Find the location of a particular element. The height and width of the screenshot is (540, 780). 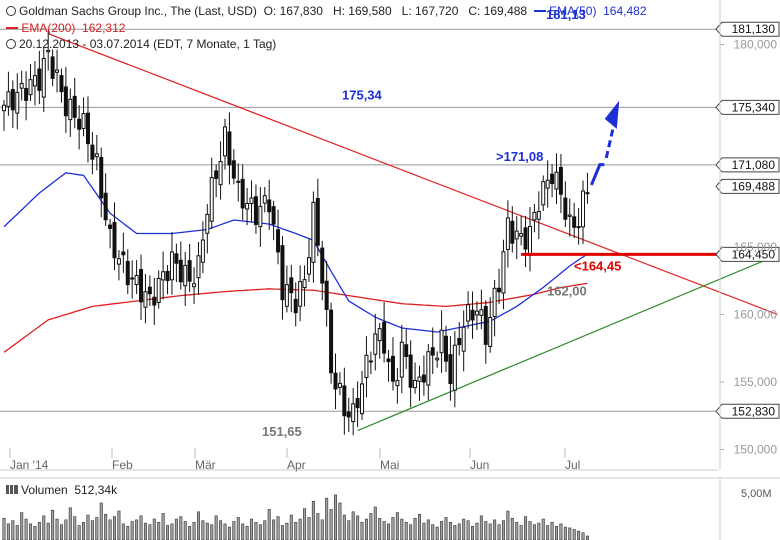

x-tick-label: Mai is located at coordinates (389, 465).